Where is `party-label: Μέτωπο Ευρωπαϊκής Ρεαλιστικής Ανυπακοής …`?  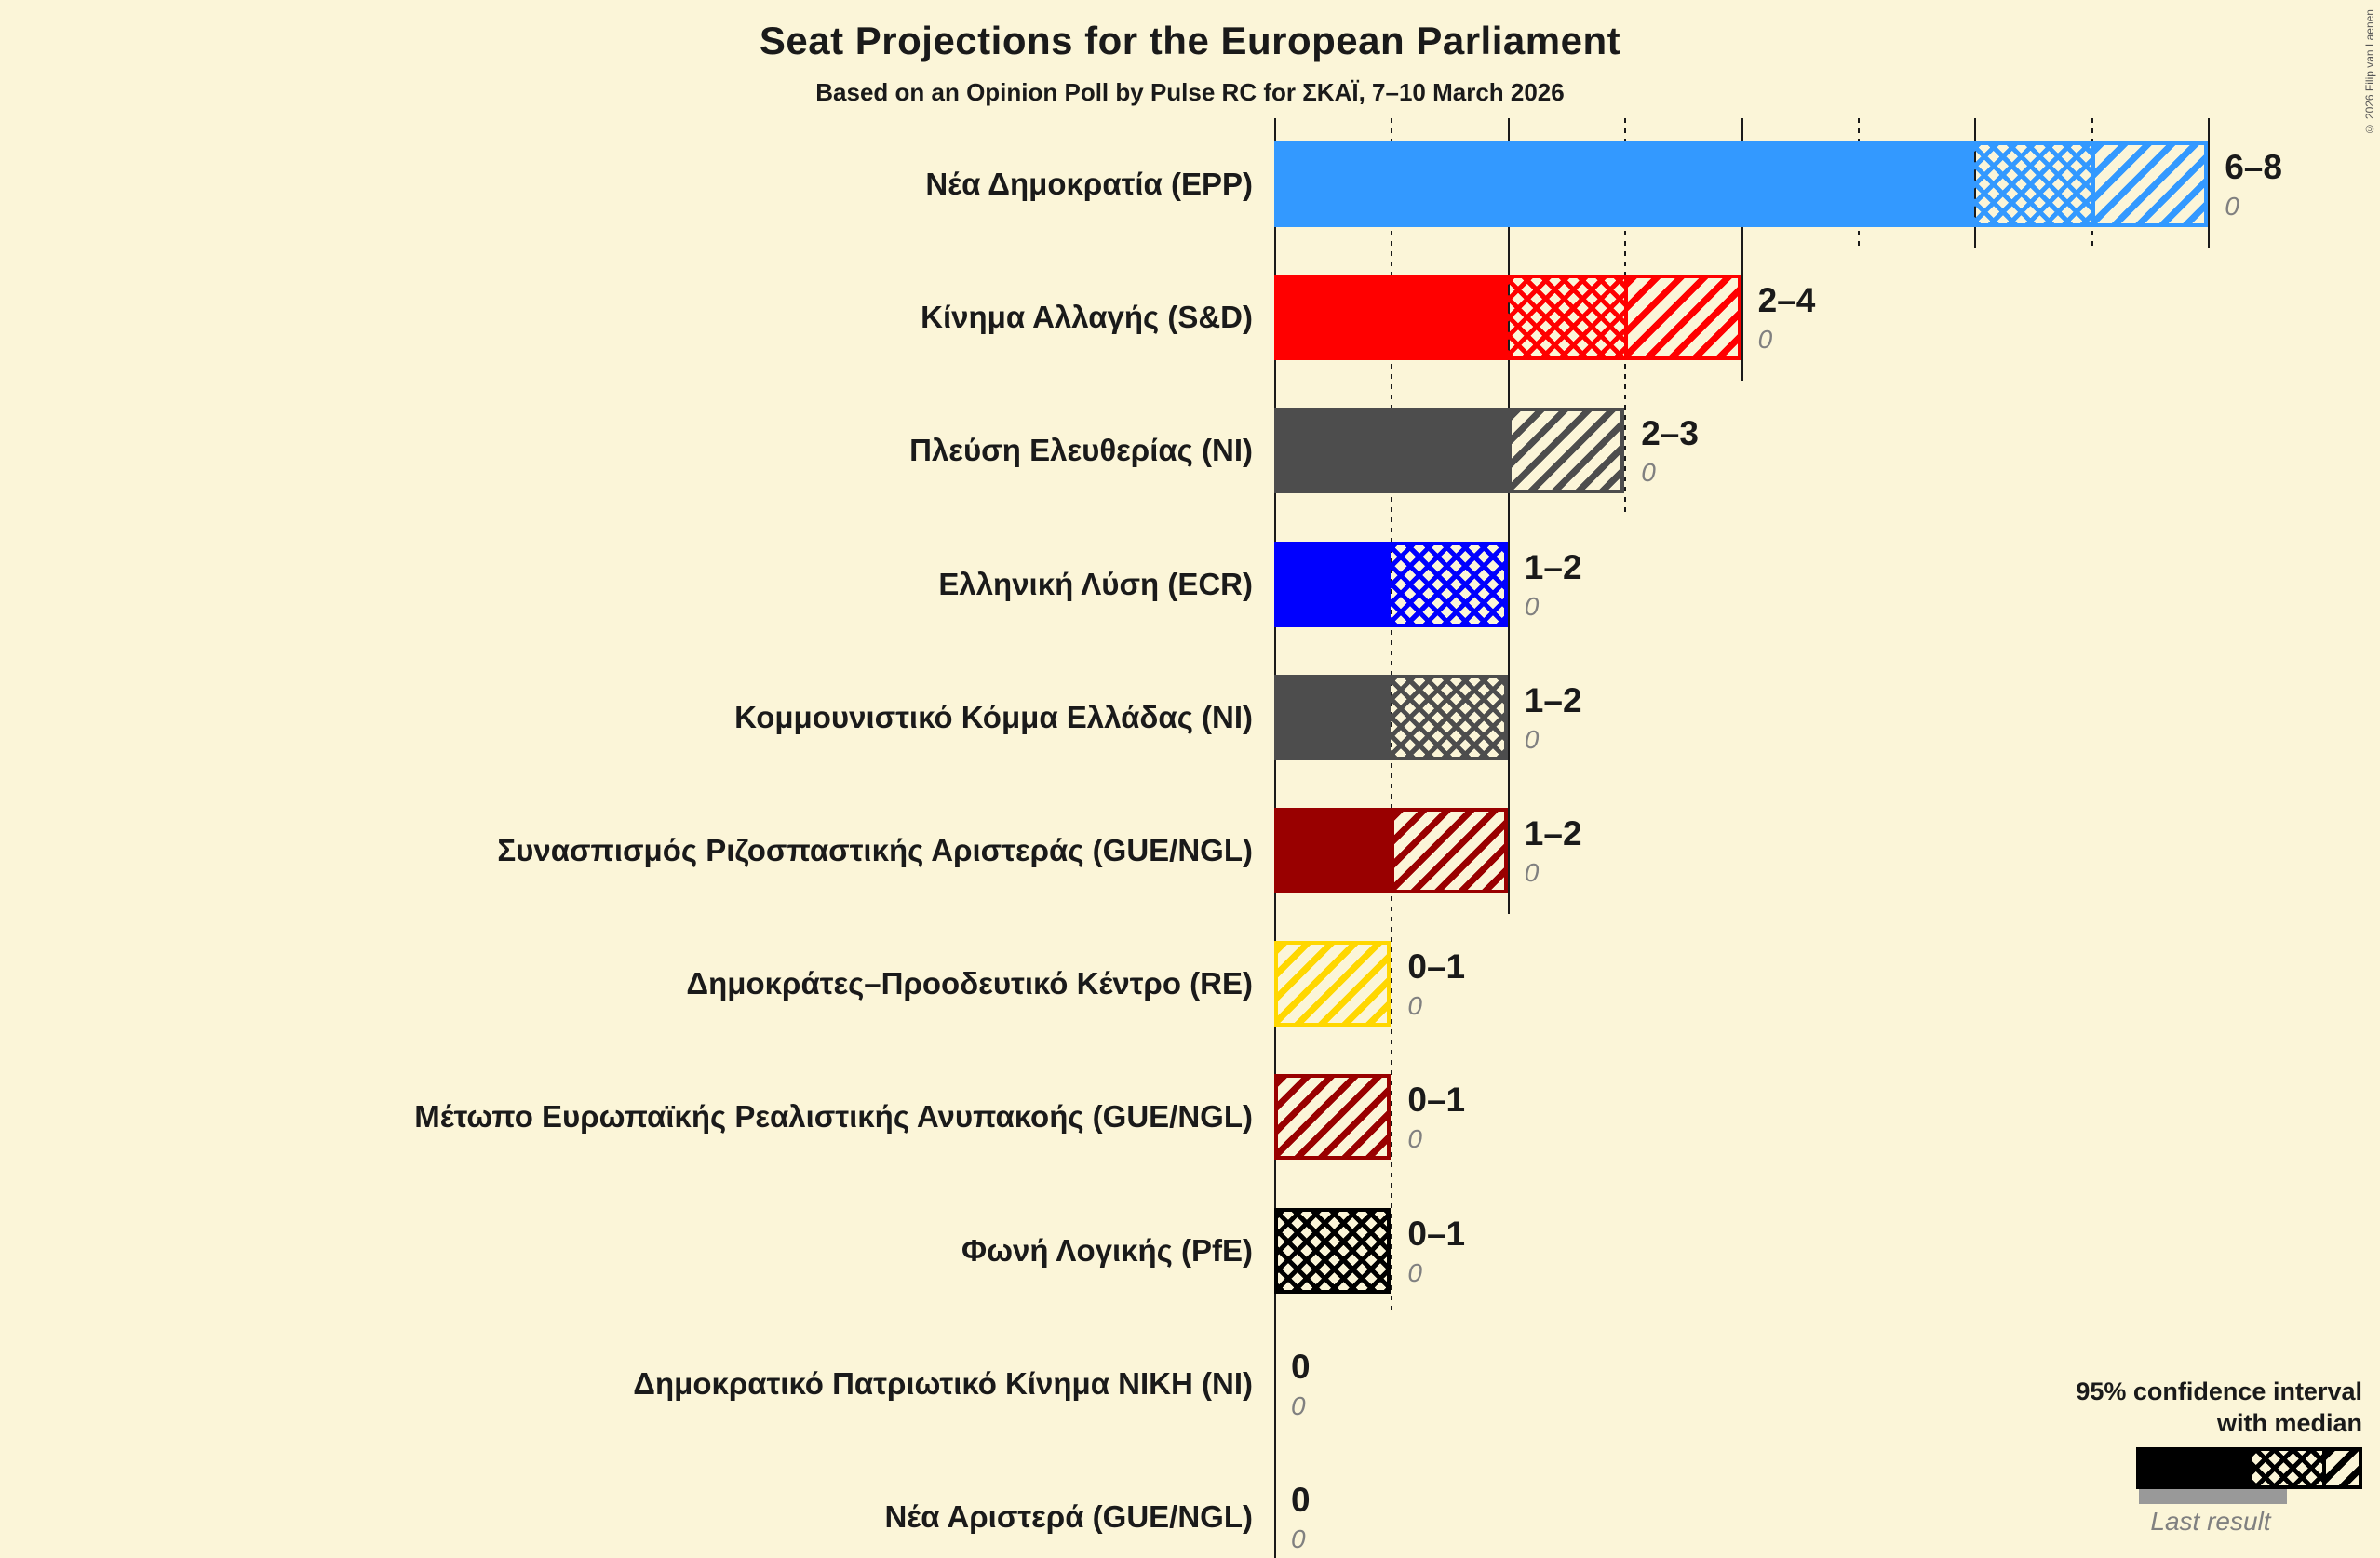 party-label: Μέτωπο Ευρωπαϊκής Ρεαλιστικής Ανυπακοής … is located at coordinates (833, 1117).